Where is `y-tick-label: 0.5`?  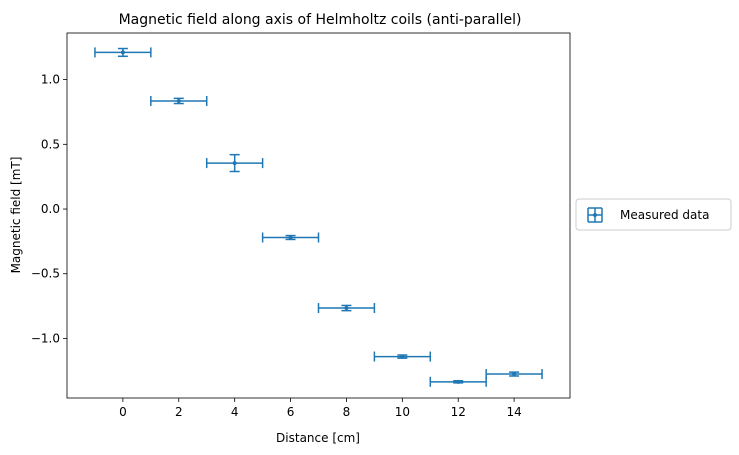
y-tick-label: 0.5 is located at coordinates (50, 144).